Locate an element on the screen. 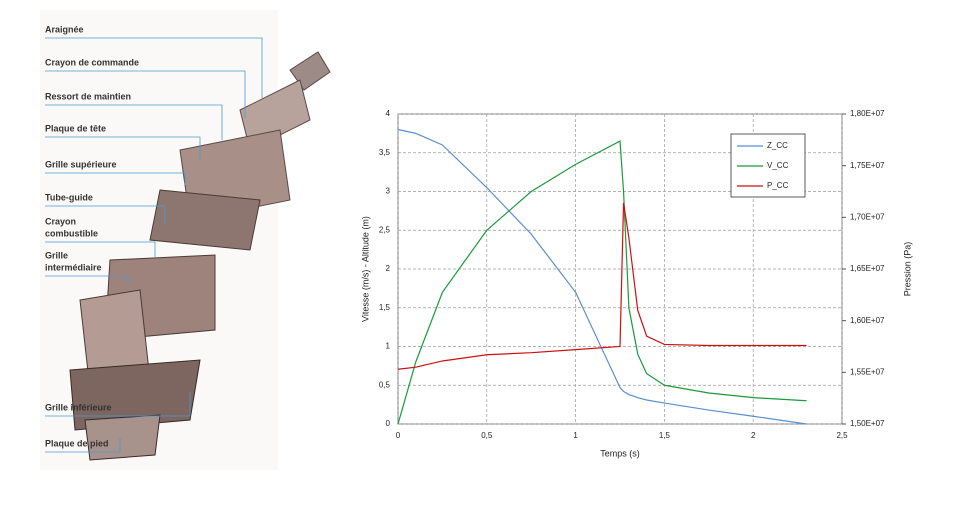 This screenshot has height=522, width=957. part-label: Grille is located at coordinates (56, 255).